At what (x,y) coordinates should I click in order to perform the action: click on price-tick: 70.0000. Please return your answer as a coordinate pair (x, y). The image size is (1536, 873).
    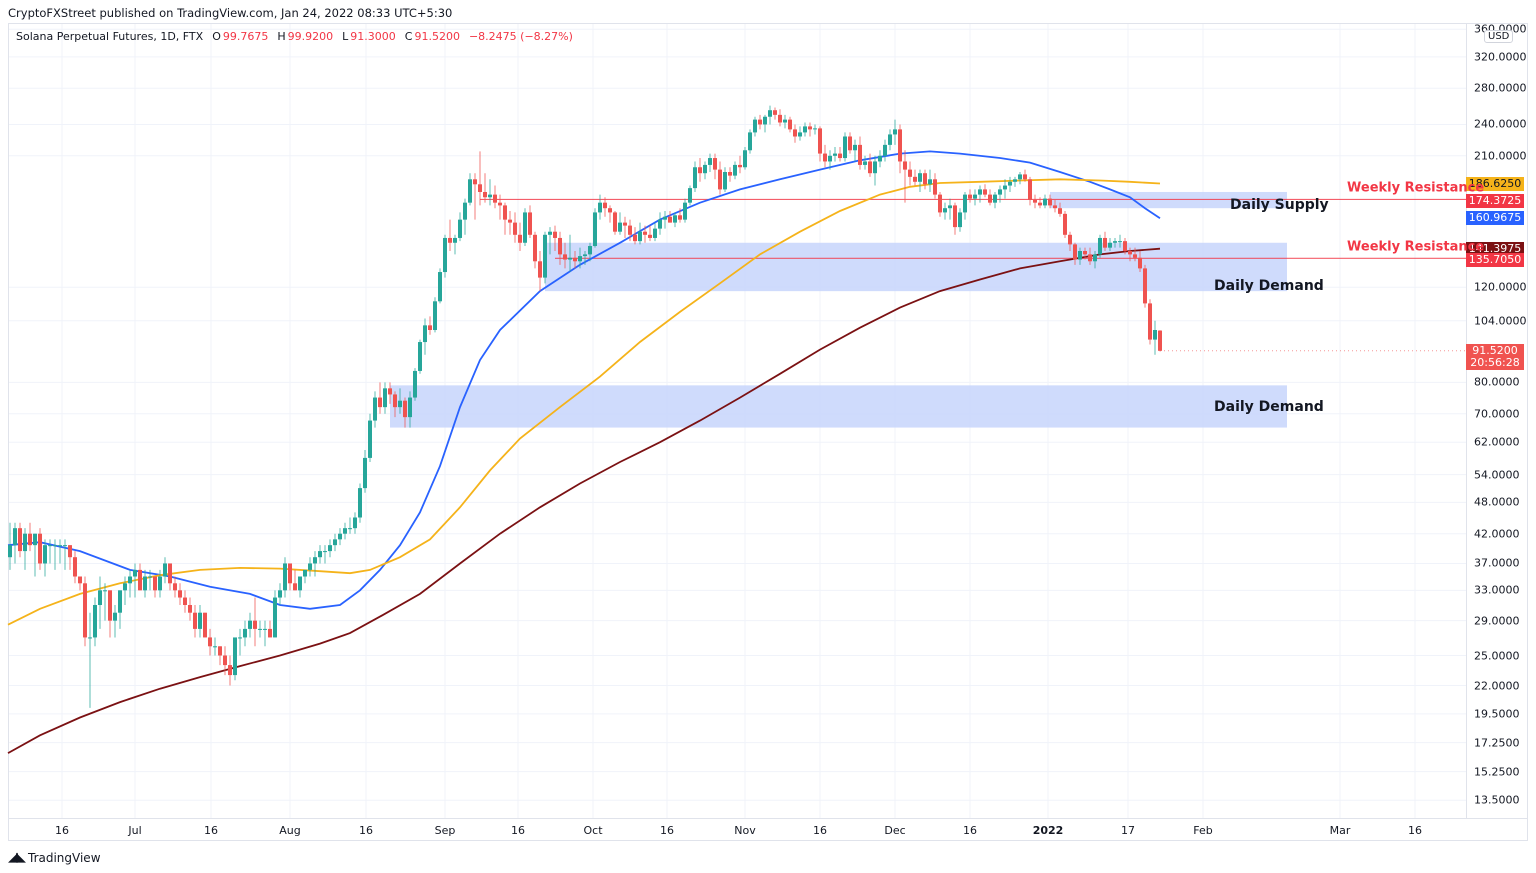
    Looking at the image, I should click on (1497, 414).